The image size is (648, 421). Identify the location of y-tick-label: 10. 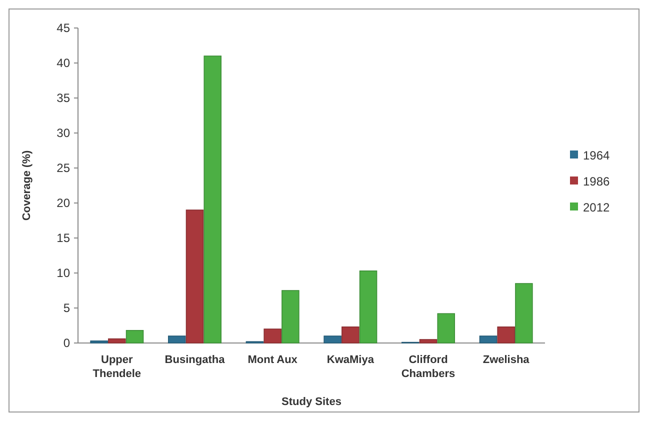
(63, 273).